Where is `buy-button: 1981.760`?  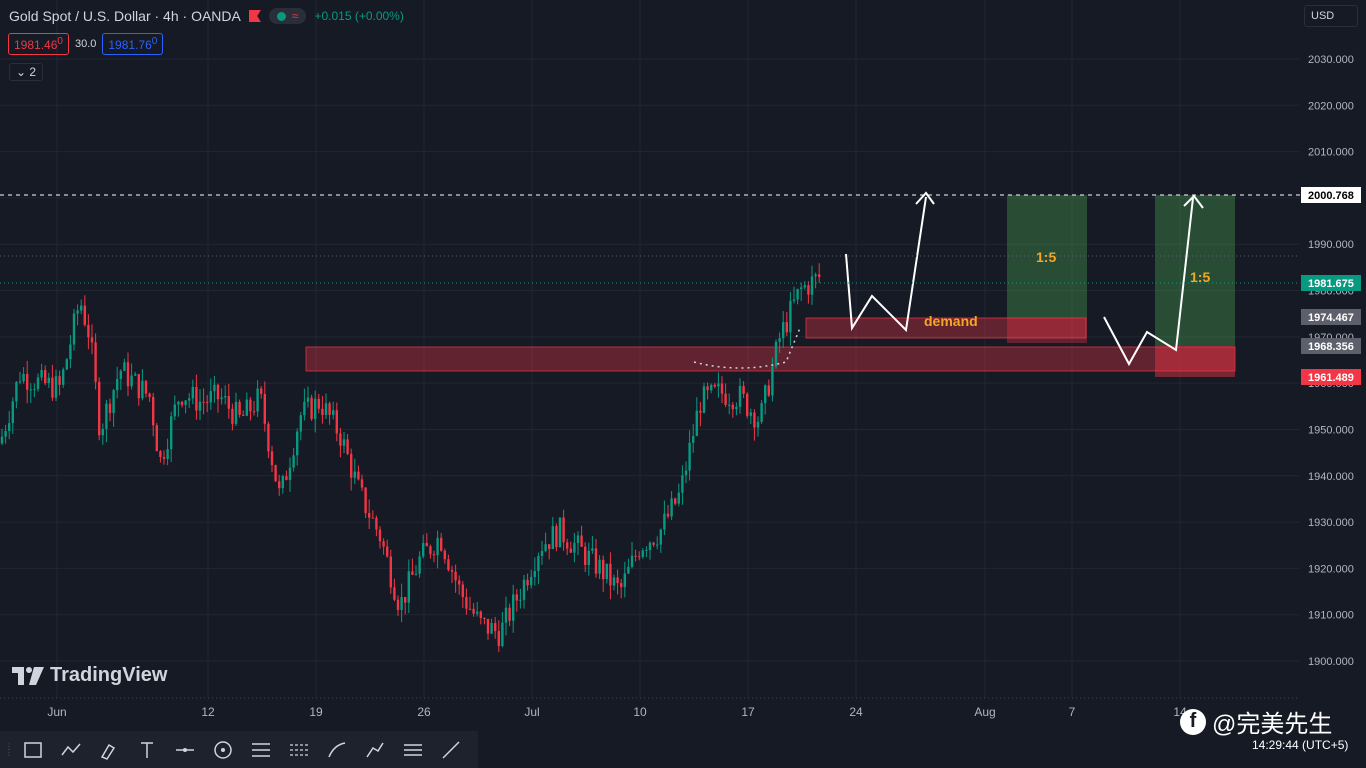
buy-button: 1981.760 is located at coordinates (133, 44).